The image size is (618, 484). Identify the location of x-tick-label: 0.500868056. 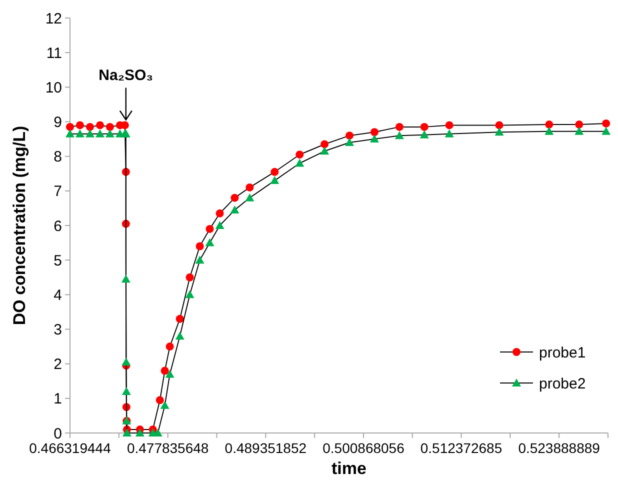
(363, 448).